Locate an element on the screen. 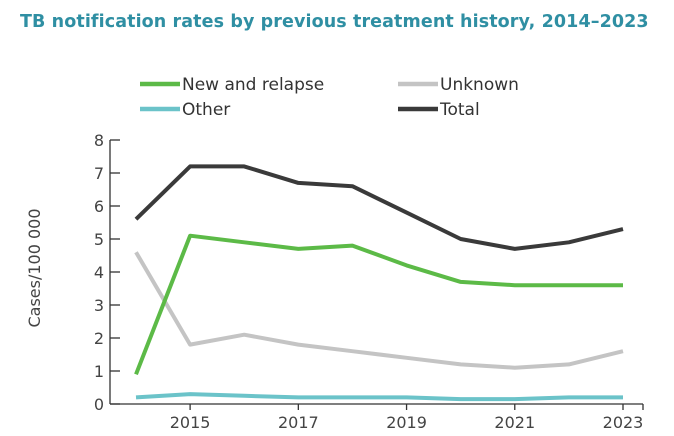 This screenshot has width=674, height=436. y-tick-label: 7 is located at coordinates (99, 173).